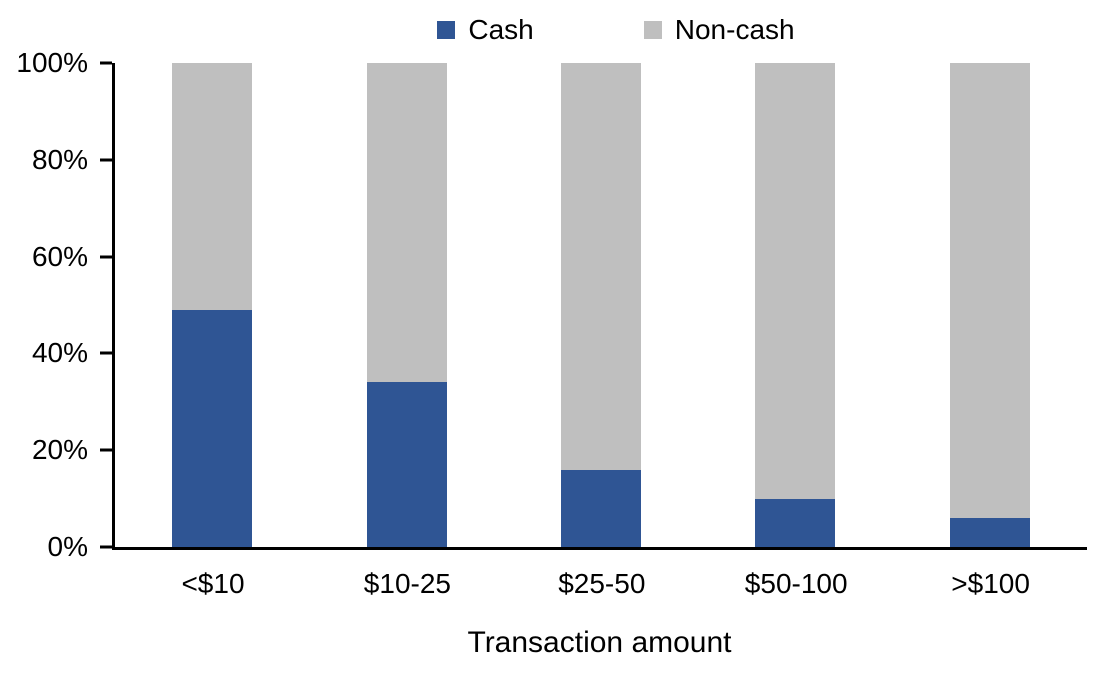 The height and width of the screenshot is (673, 1102). I want to click on x-tick-label: >$100, so click(990, 583).